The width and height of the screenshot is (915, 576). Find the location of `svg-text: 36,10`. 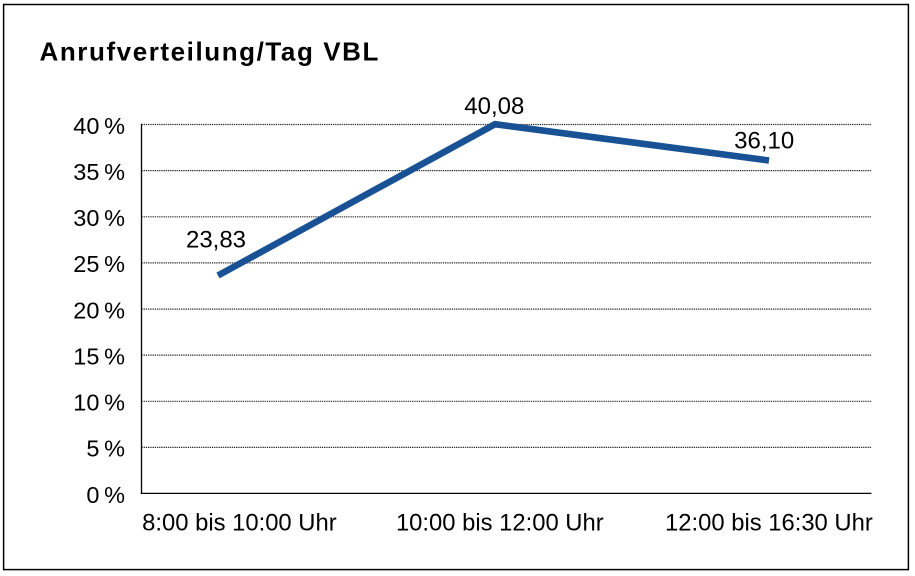

svg-text: 36,10 is located at coordinates (764, 140).